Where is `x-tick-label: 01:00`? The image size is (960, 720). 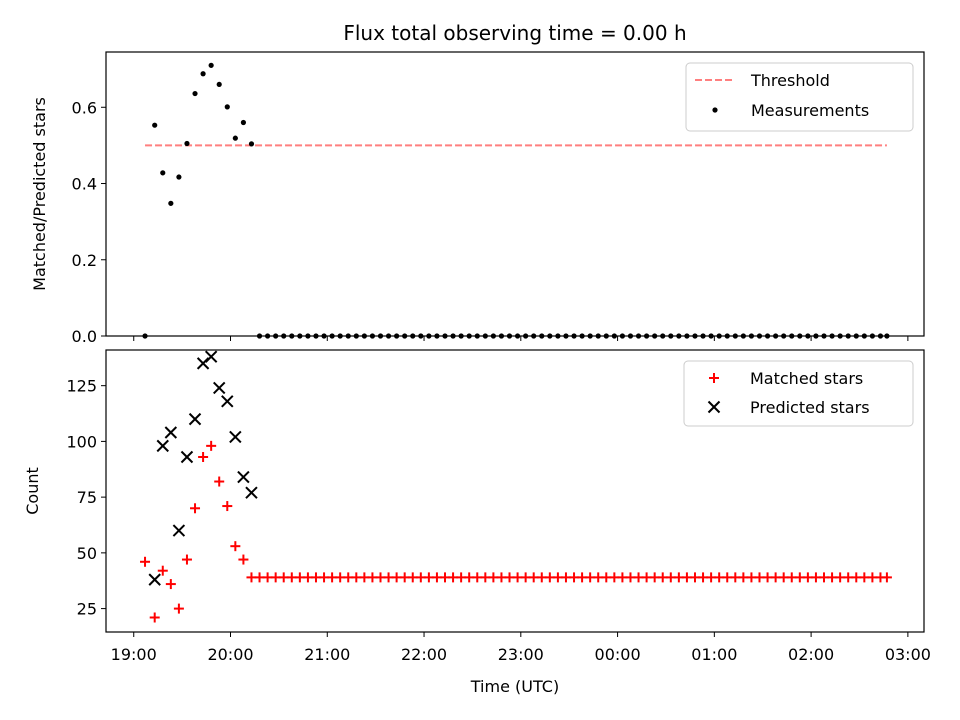 x-tick-label: 01:00 is located at coordinates (714, 654).